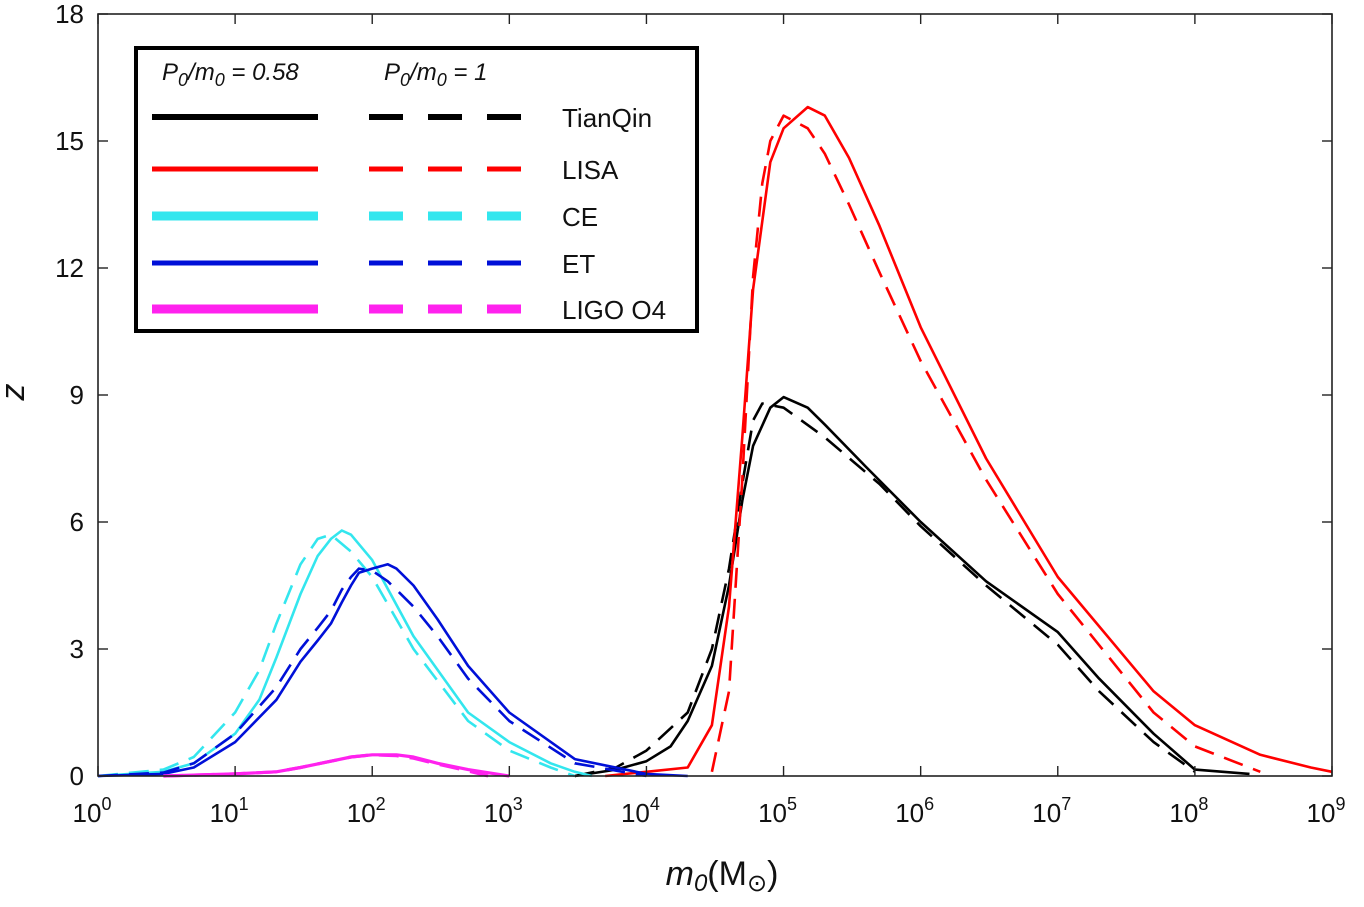 The height and width of the screenshot is (907, 1364). What do you see at coordinates (69, 14) in the screenshot?
I see `y-tick-label: 18` at bounding box center [69, 14].